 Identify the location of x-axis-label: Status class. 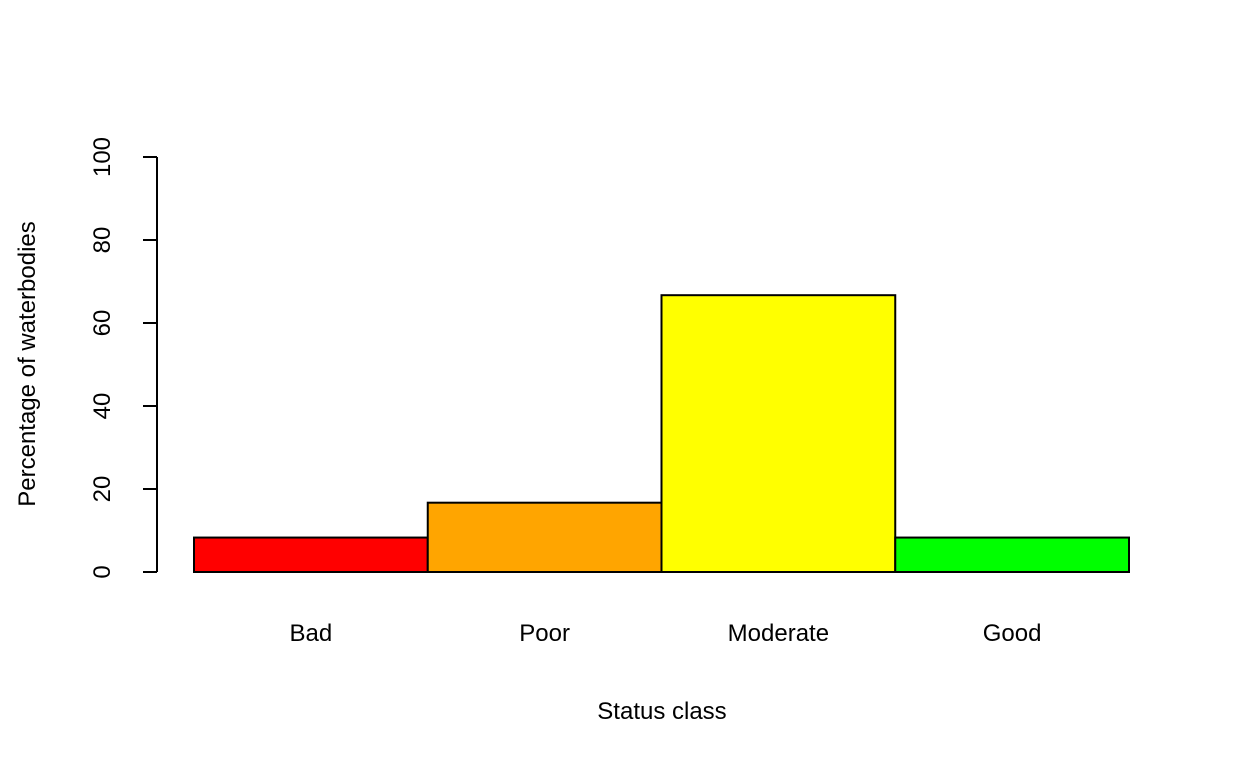
(661, 711).